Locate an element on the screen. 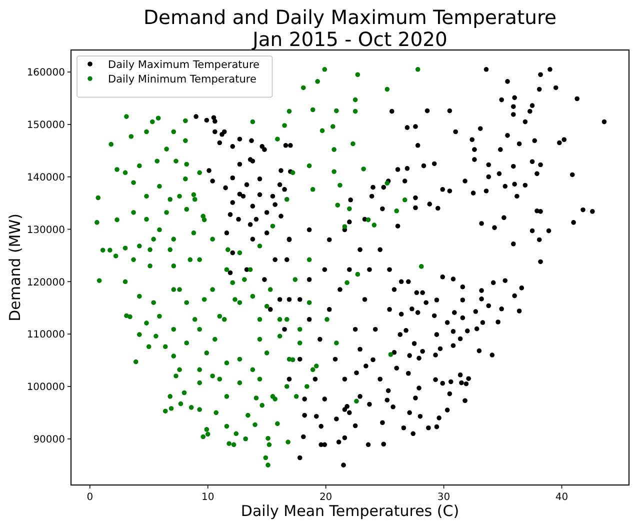  x-tick-label: 40 is located at coordinates (561, 497).